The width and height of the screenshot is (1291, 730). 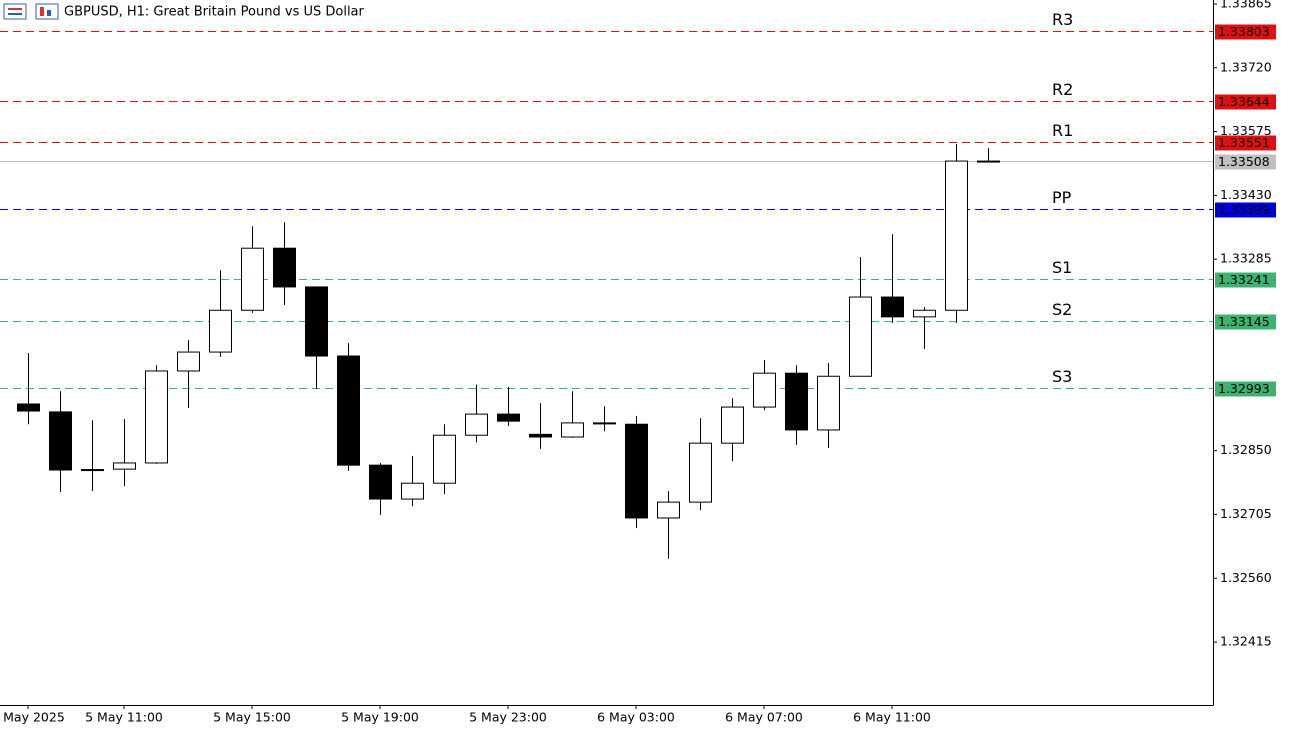 I want to click on price-label: 1.33803, so click(x=1244, y=31).